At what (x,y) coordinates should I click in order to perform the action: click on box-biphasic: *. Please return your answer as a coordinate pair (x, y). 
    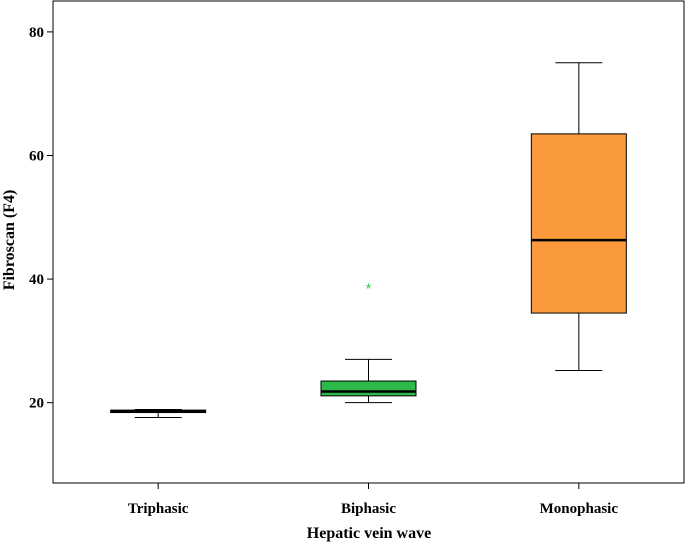
    Looking at the image, I should click on (368, 342).